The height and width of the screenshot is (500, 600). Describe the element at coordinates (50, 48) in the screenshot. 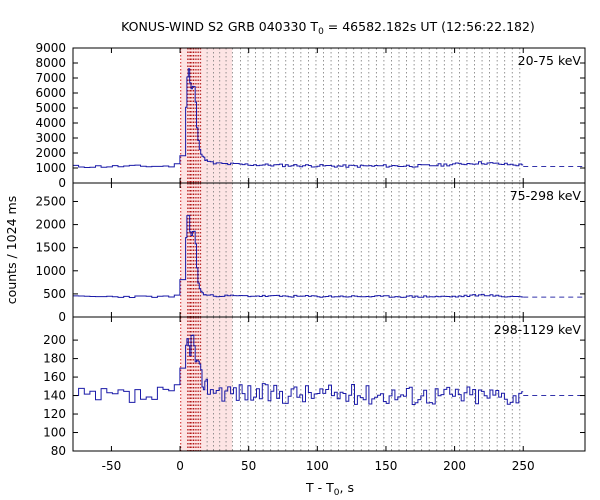

I see `y-tick-label: 9000` at that location.